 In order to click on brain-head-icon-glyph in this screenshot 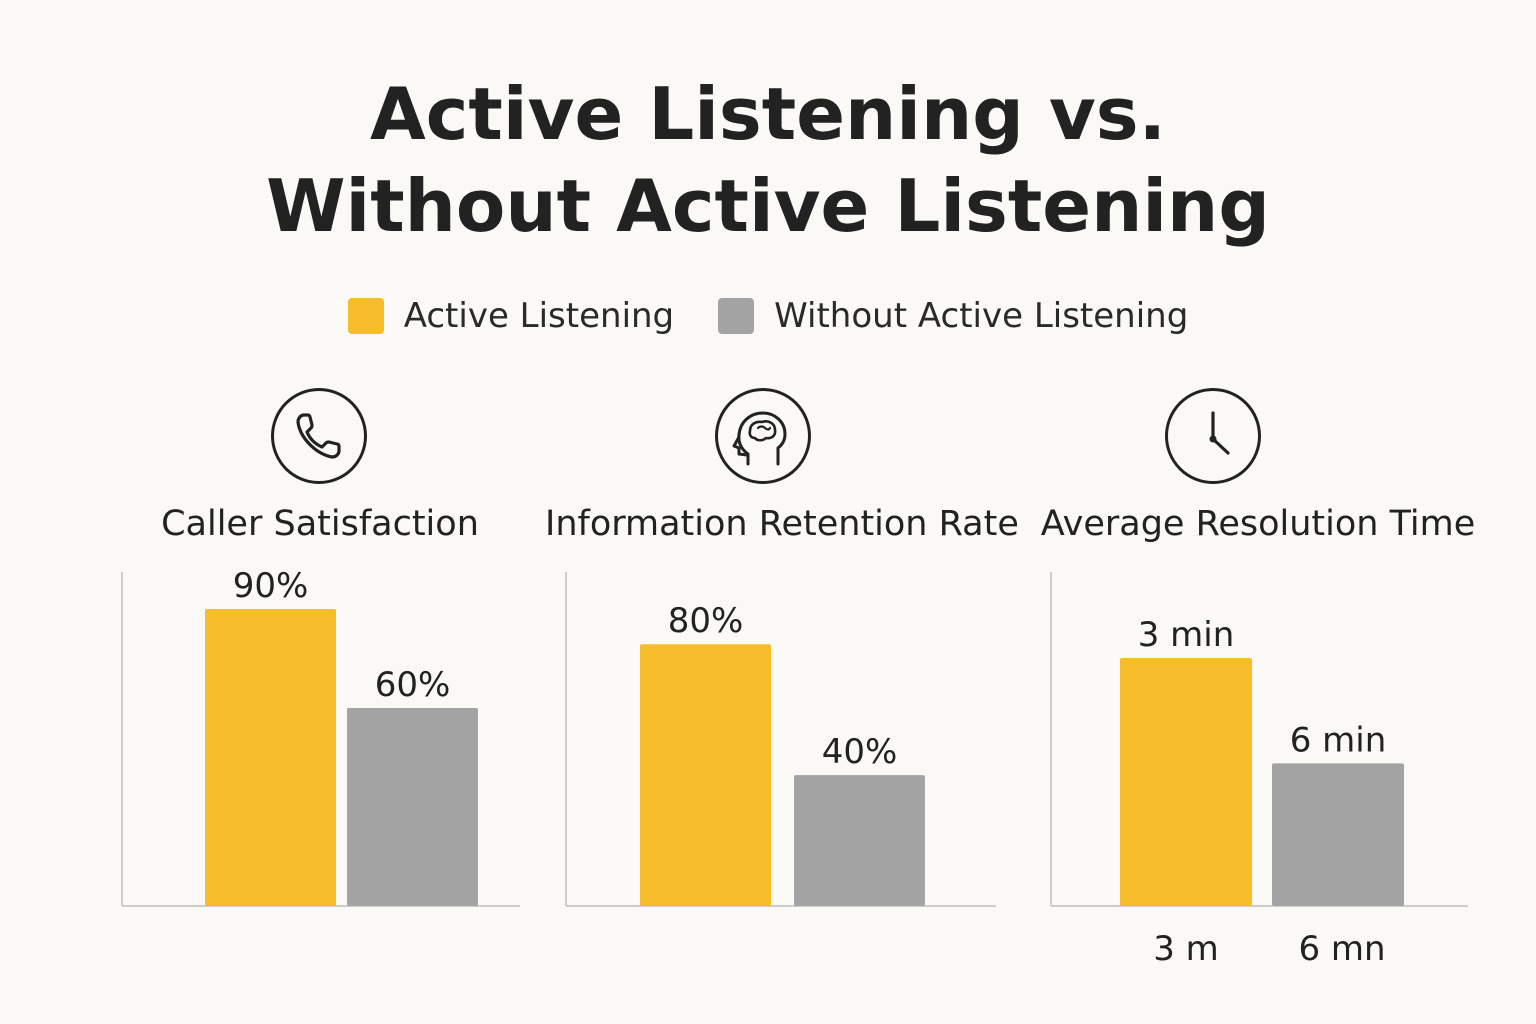, I will do `click(759, 438)`.